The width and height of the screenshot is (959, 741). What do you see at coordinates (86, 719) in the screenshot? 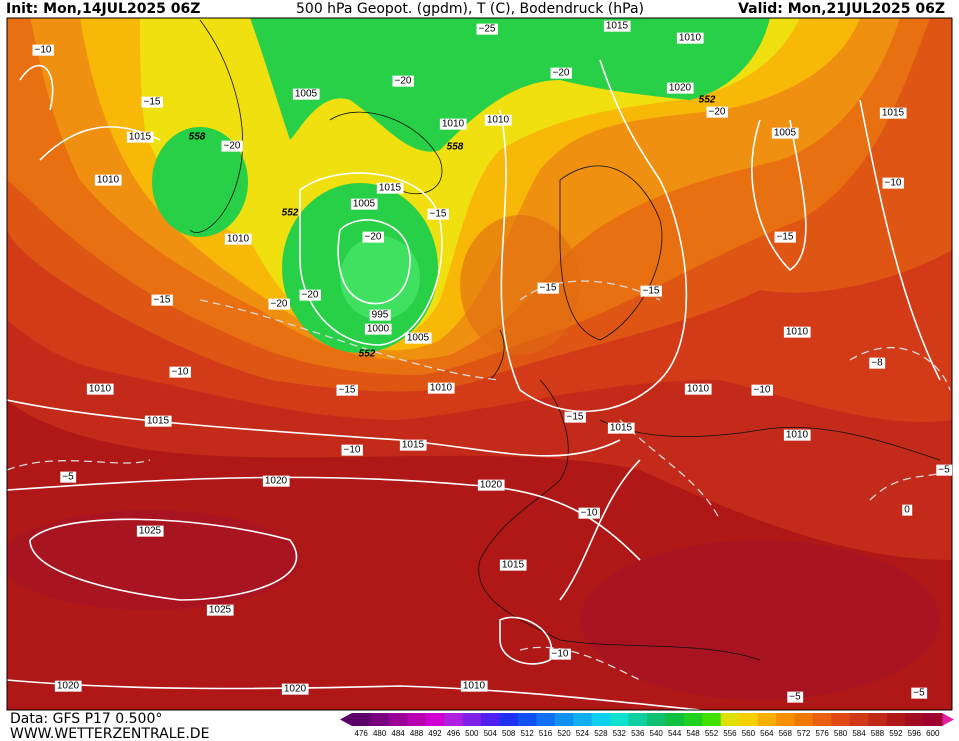
I see `data-source: Data: GFS P17 0.500°` at bounding box center [86, 719].